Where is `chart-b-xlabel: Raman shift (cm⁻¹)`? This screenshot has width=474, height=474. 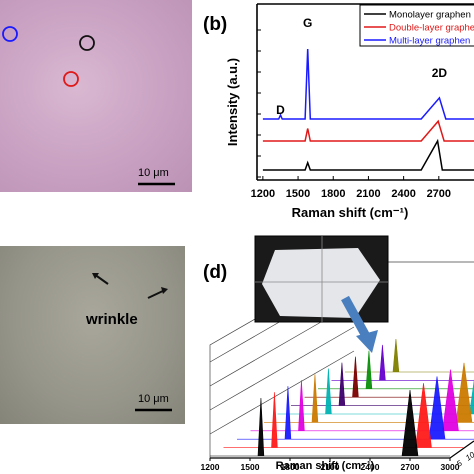 chart-b-xlabel: Raman shift (cm⁻¹) is located at coordinates (350, 212).